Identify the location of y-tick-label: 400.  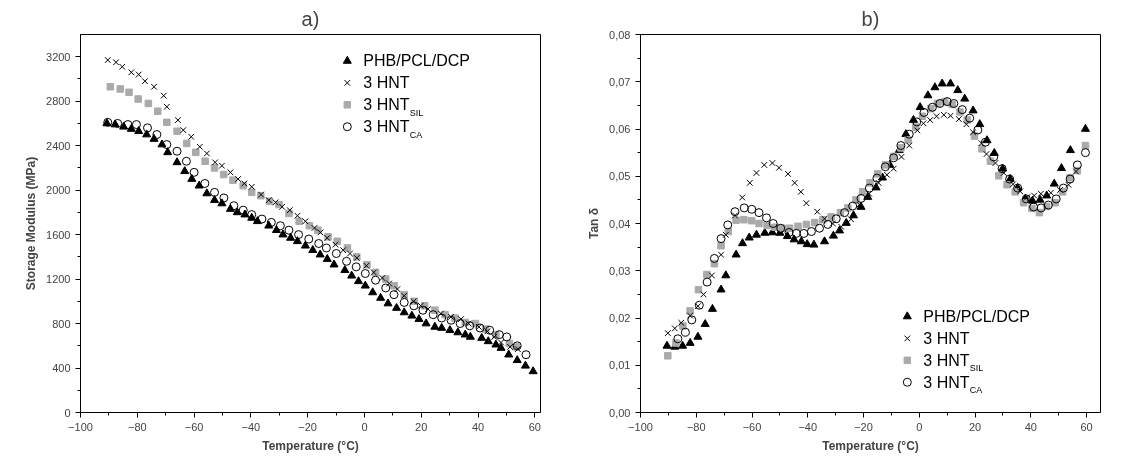
(61, 368).